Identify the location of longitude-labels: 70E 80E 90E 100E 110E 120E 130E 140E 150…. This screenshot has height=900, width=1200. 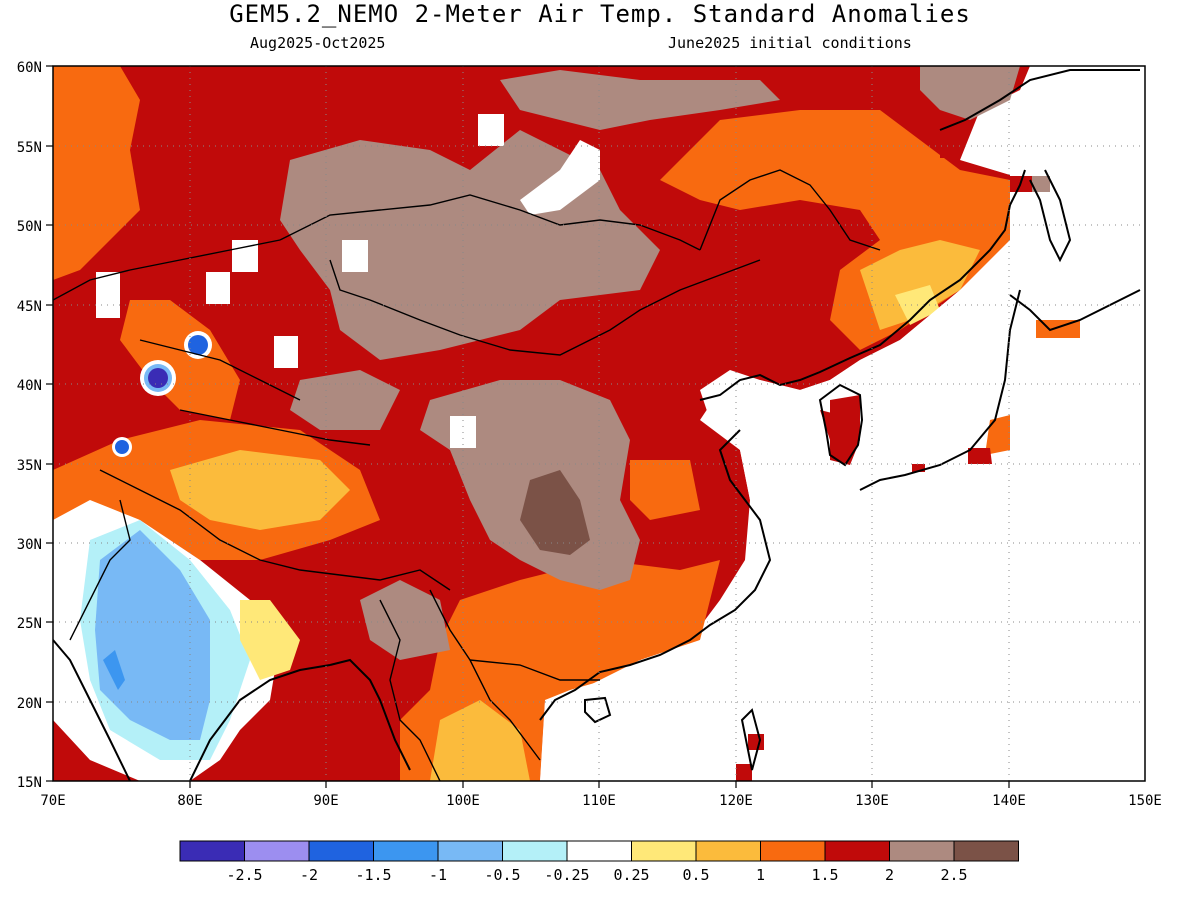
(601, 801).